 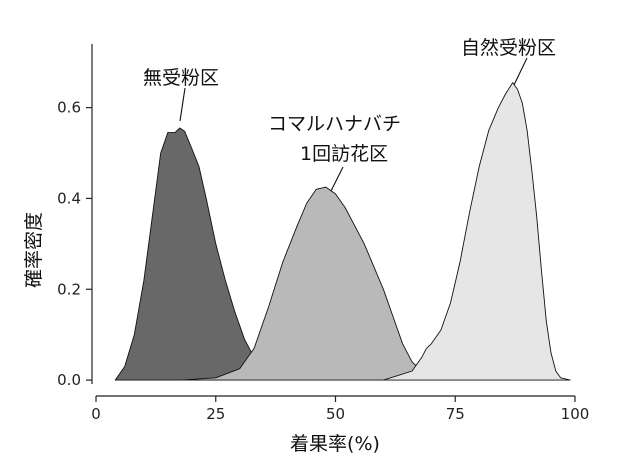 I want to click on annotation-unpollinated: 無受粉区, so click(x=181, y=94).